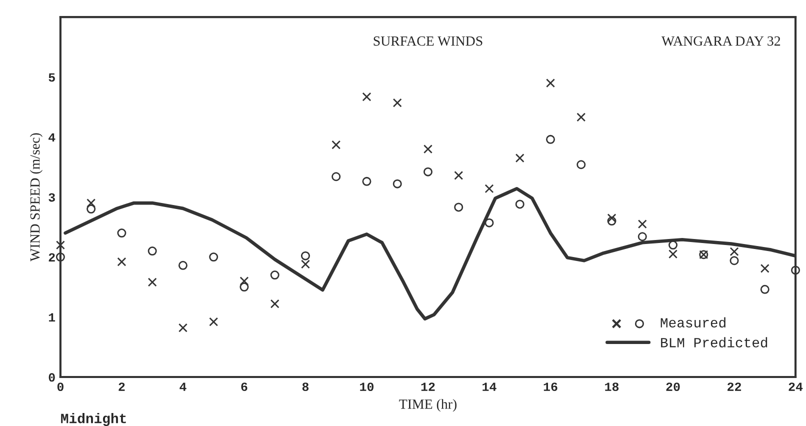  Describe the element at coordinates (693, 322) in the screenshot. I see `legend-label: Measured` at that location.